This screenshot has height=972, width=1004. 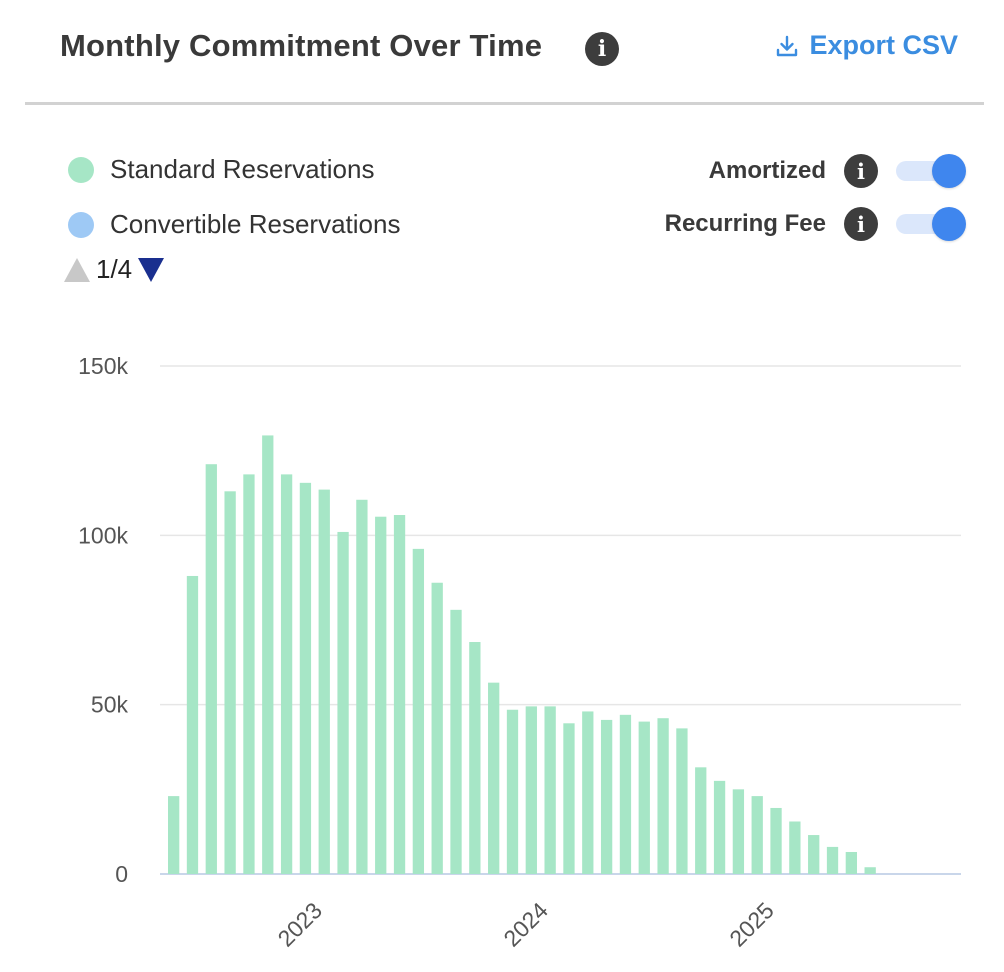 I want to click on page-up-arrow-icon, so click(x=77, y=269).